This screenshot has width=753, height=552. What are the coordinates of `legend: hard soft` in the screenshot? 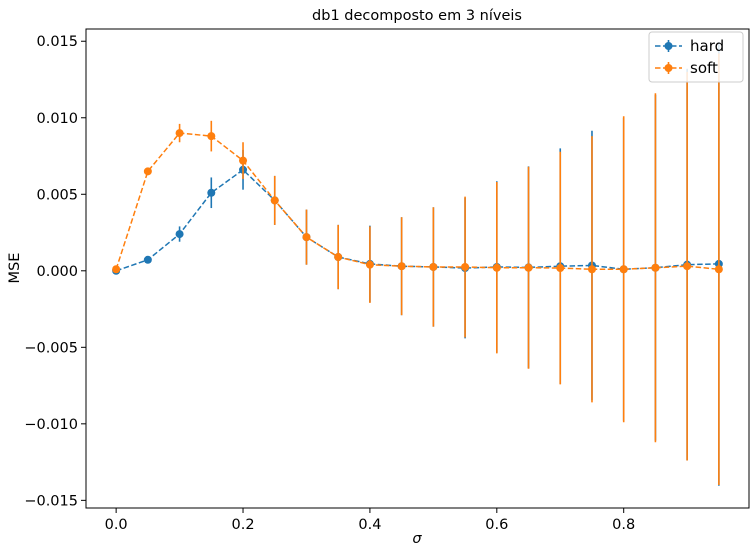 It's located at (696, 57).